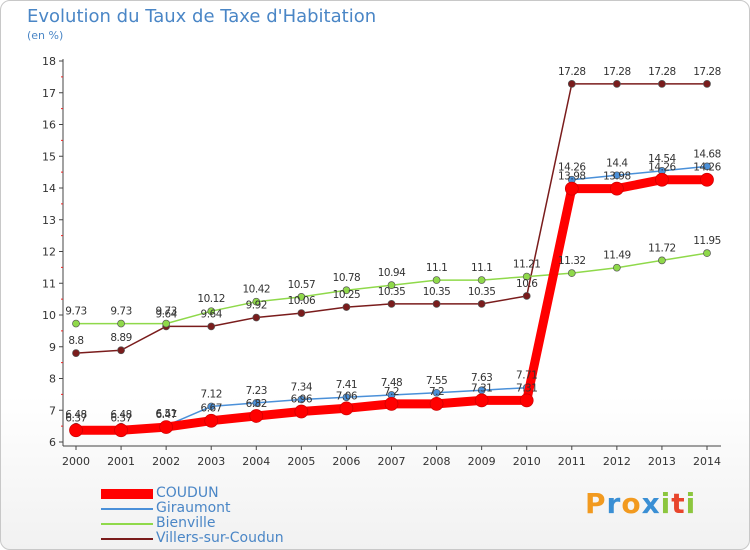  What do you see at coordinates (211, 409) in the screenshot?
I see `data-label: 6.67` at bounding box center [211, 409].